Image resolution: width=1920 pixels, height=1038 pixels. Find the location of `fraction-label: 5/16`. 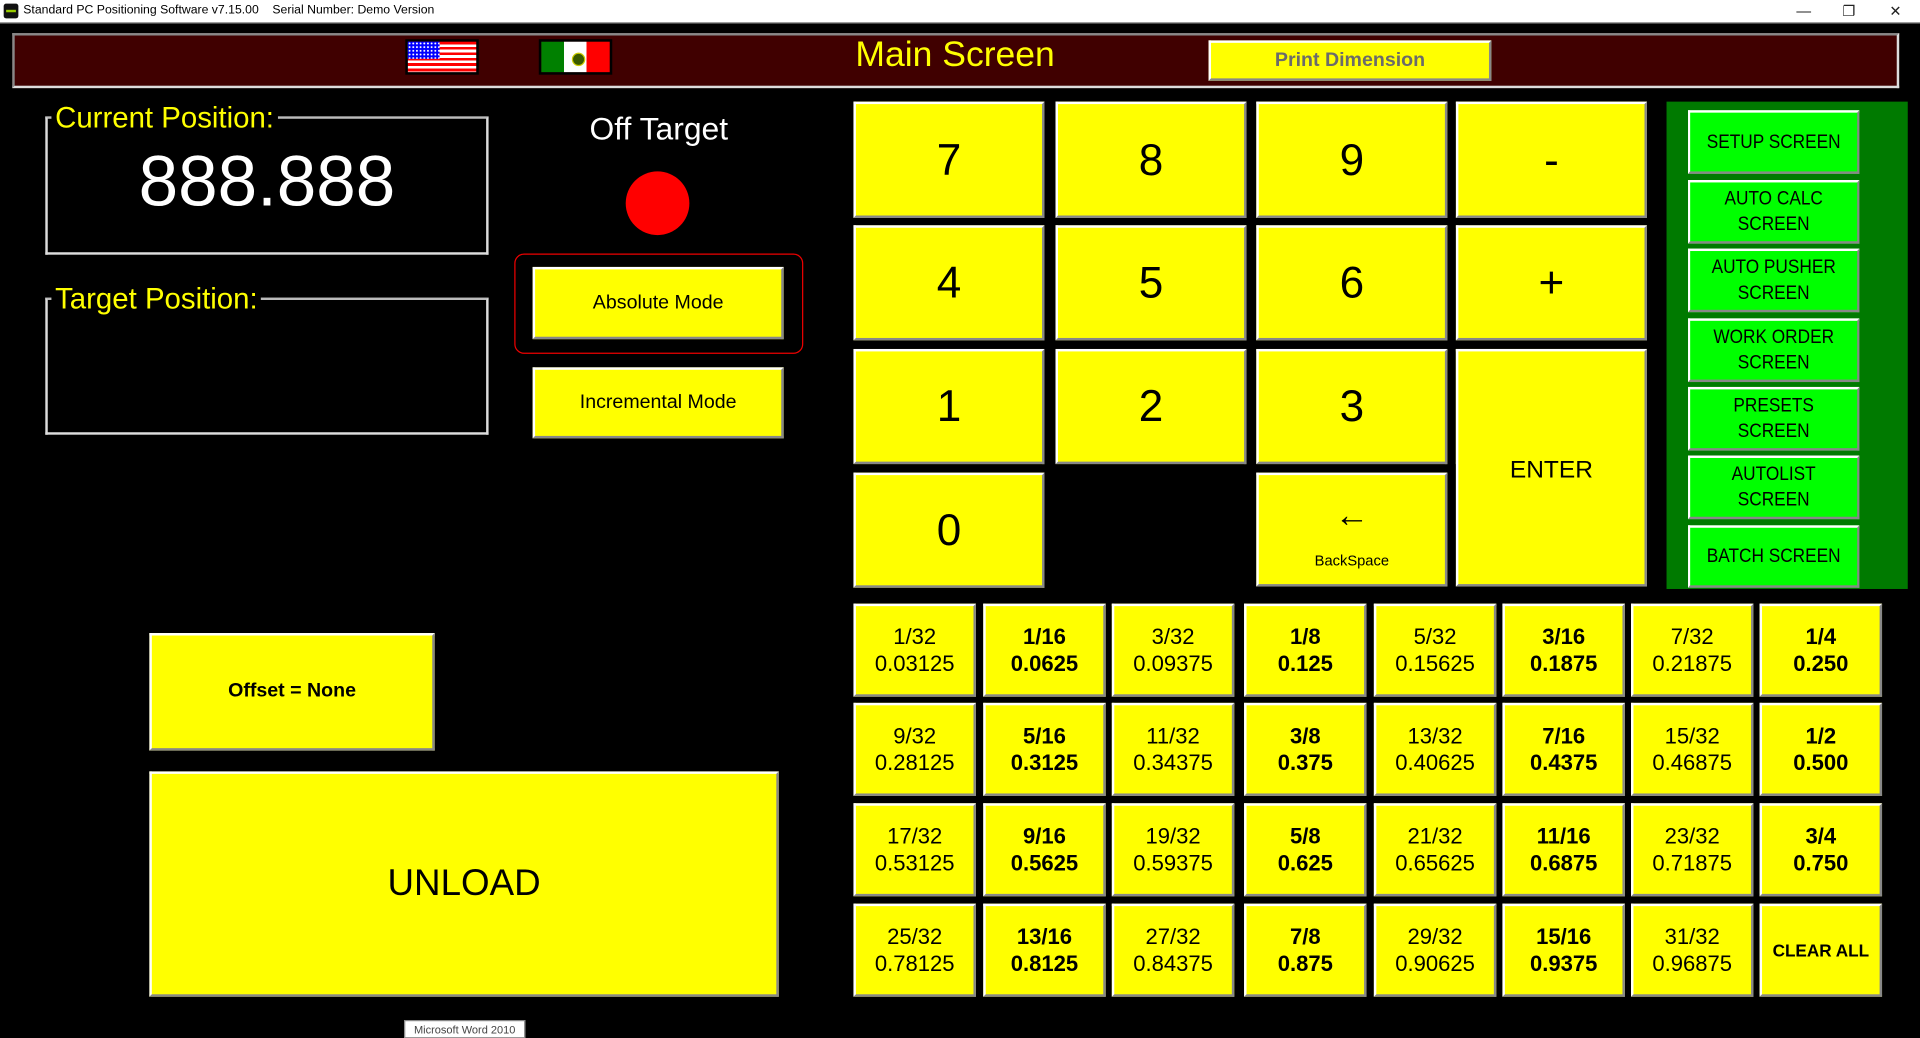

fraction-label: 5/16 is located at coordinates (1044, 736).